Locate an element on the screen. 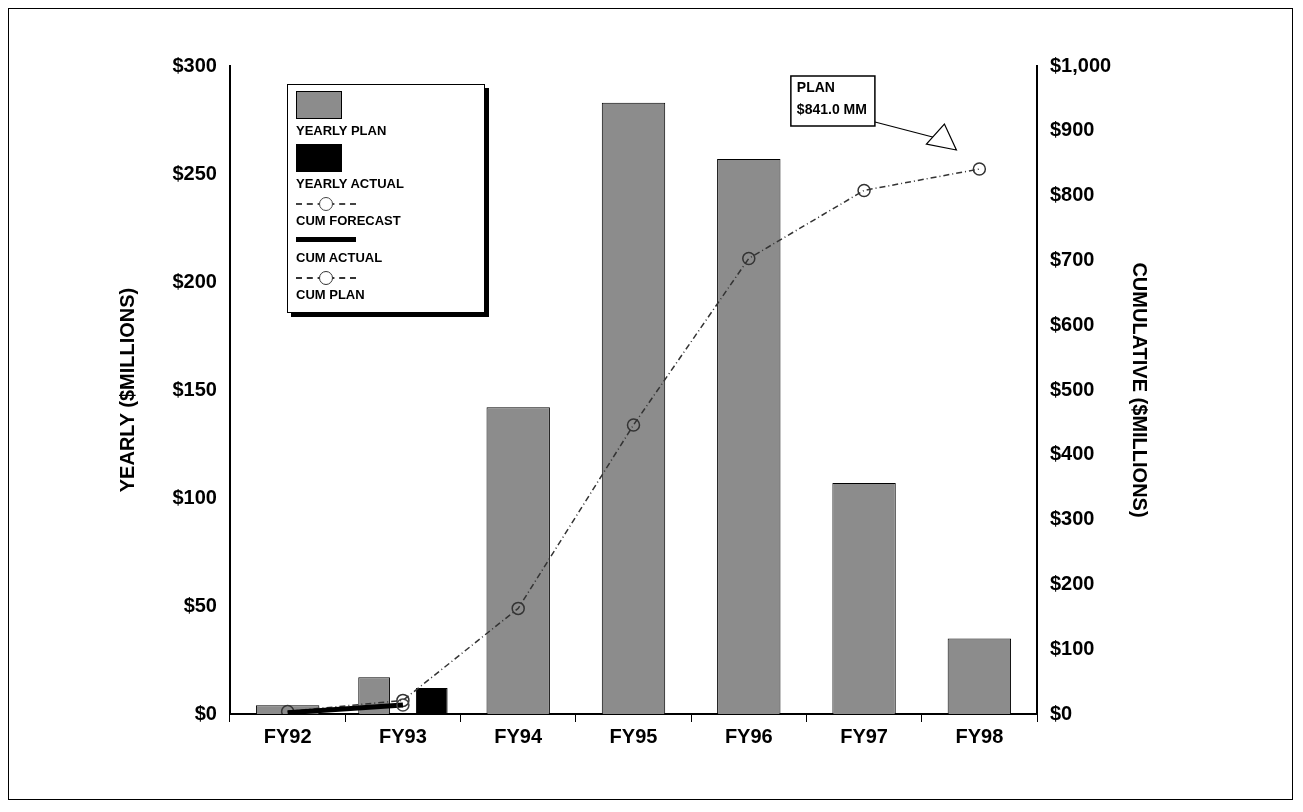  x-tick-label: FY98 is located at coordinates (979, 735).